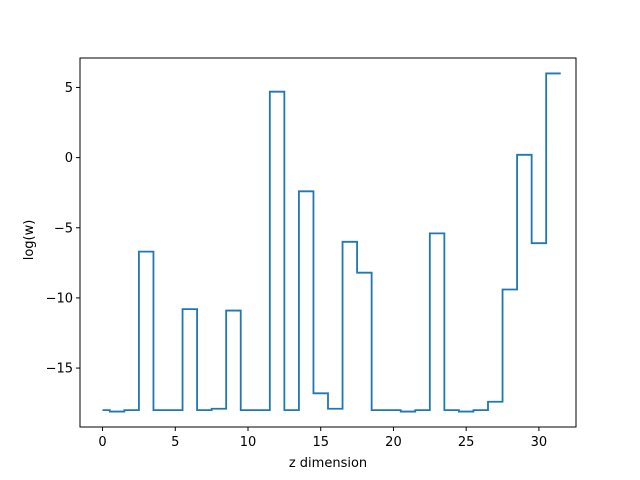 The width and height of the screenshot is (640, 480). I want to click on y-axis-ticks: −15 −10 −5 0 5, so click(63, 229).